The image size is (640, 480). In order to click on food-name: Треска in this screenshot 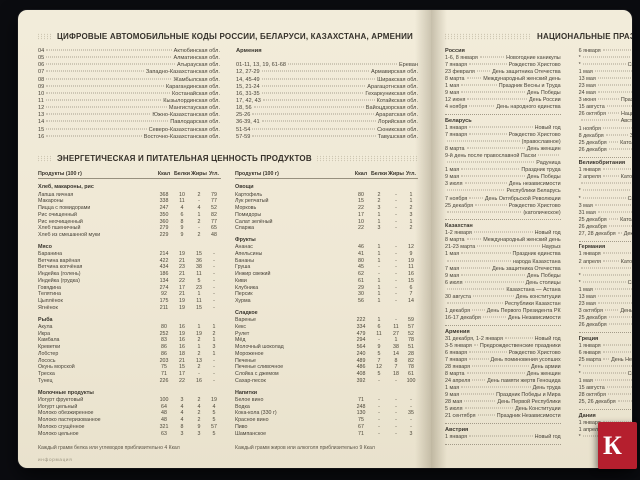, I will do `click(46, 374)`.